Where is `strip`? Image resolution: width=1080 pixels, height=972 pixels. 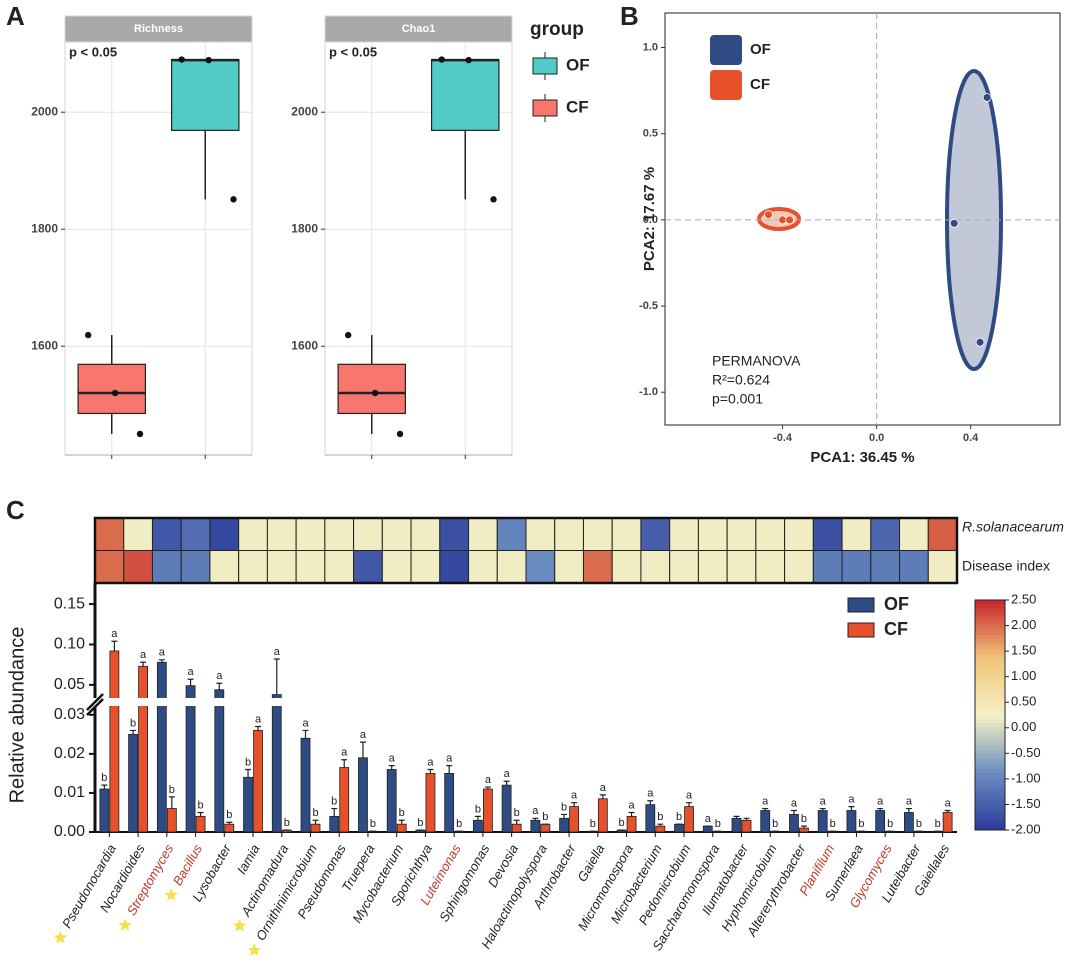
strip is located at coordinates (418, 29).